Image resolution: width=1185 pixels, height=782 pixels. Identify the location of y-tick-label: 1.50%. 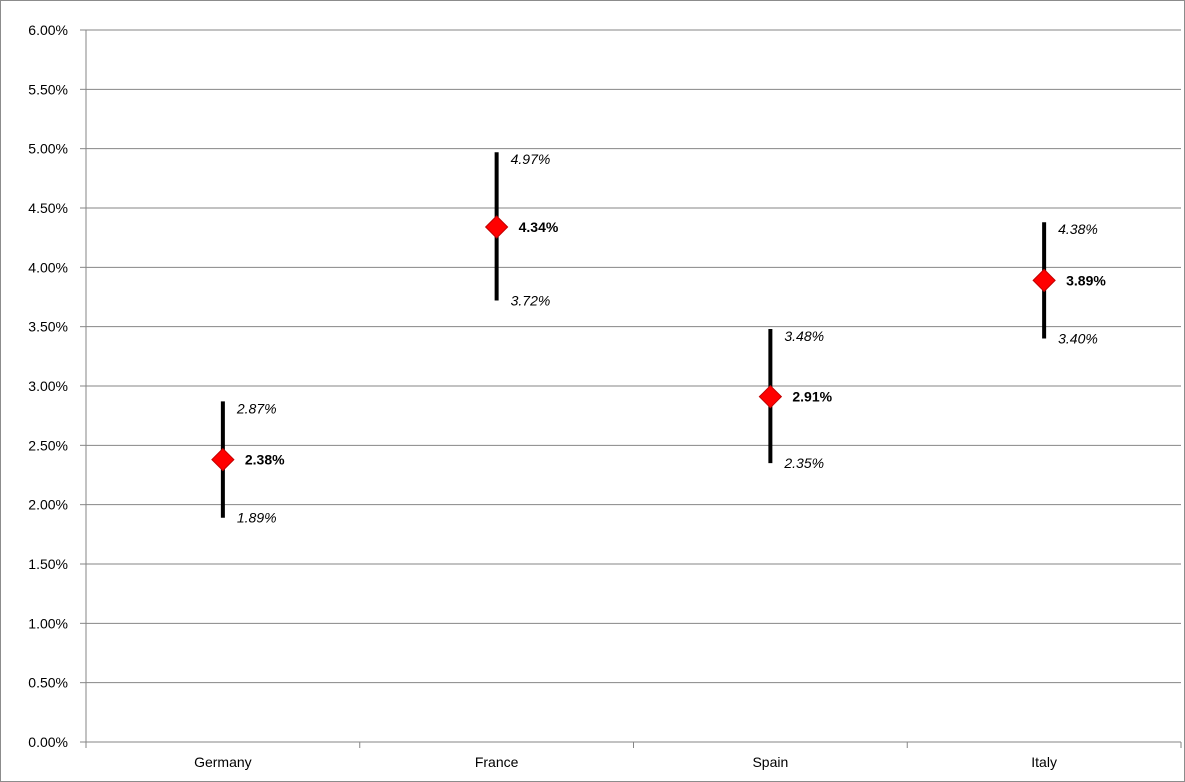
(48, 564).